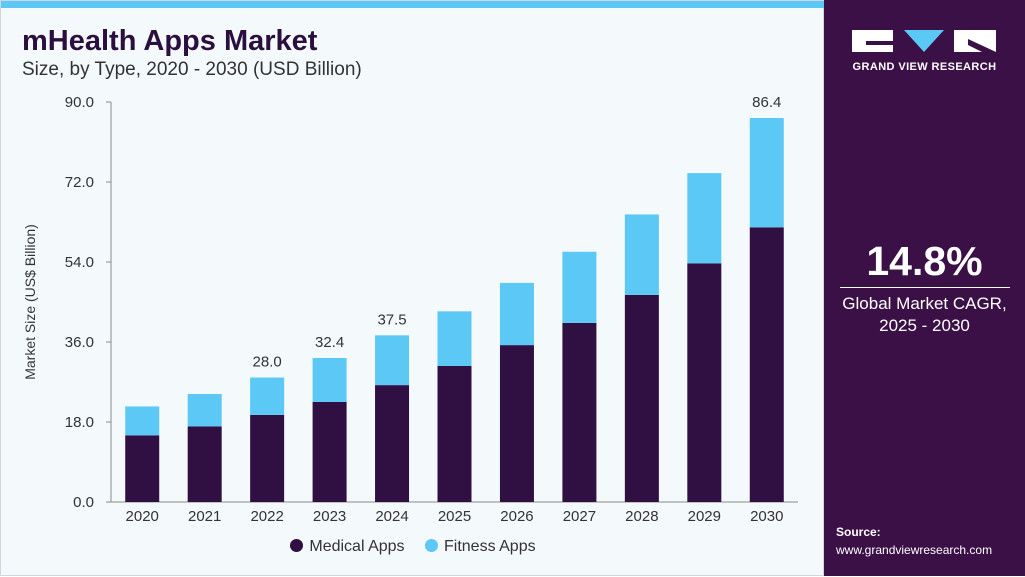 The height and width of the screenshot is (577, 1025). What do you see at coordinates (79, 182) in the screenshot?
I see `y-tick-label: 72.0` at bounding box center [79, 182].